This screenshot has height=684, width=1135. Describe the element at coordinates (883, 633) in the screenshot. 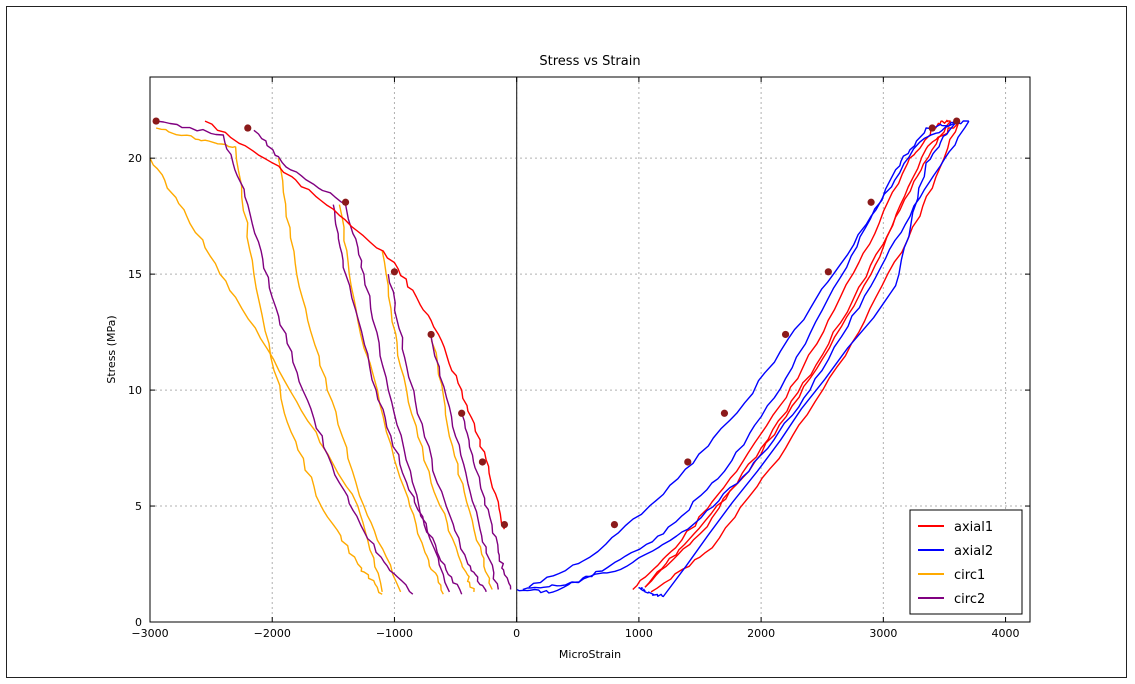

I see `x-tick-label: 3000` at that location.